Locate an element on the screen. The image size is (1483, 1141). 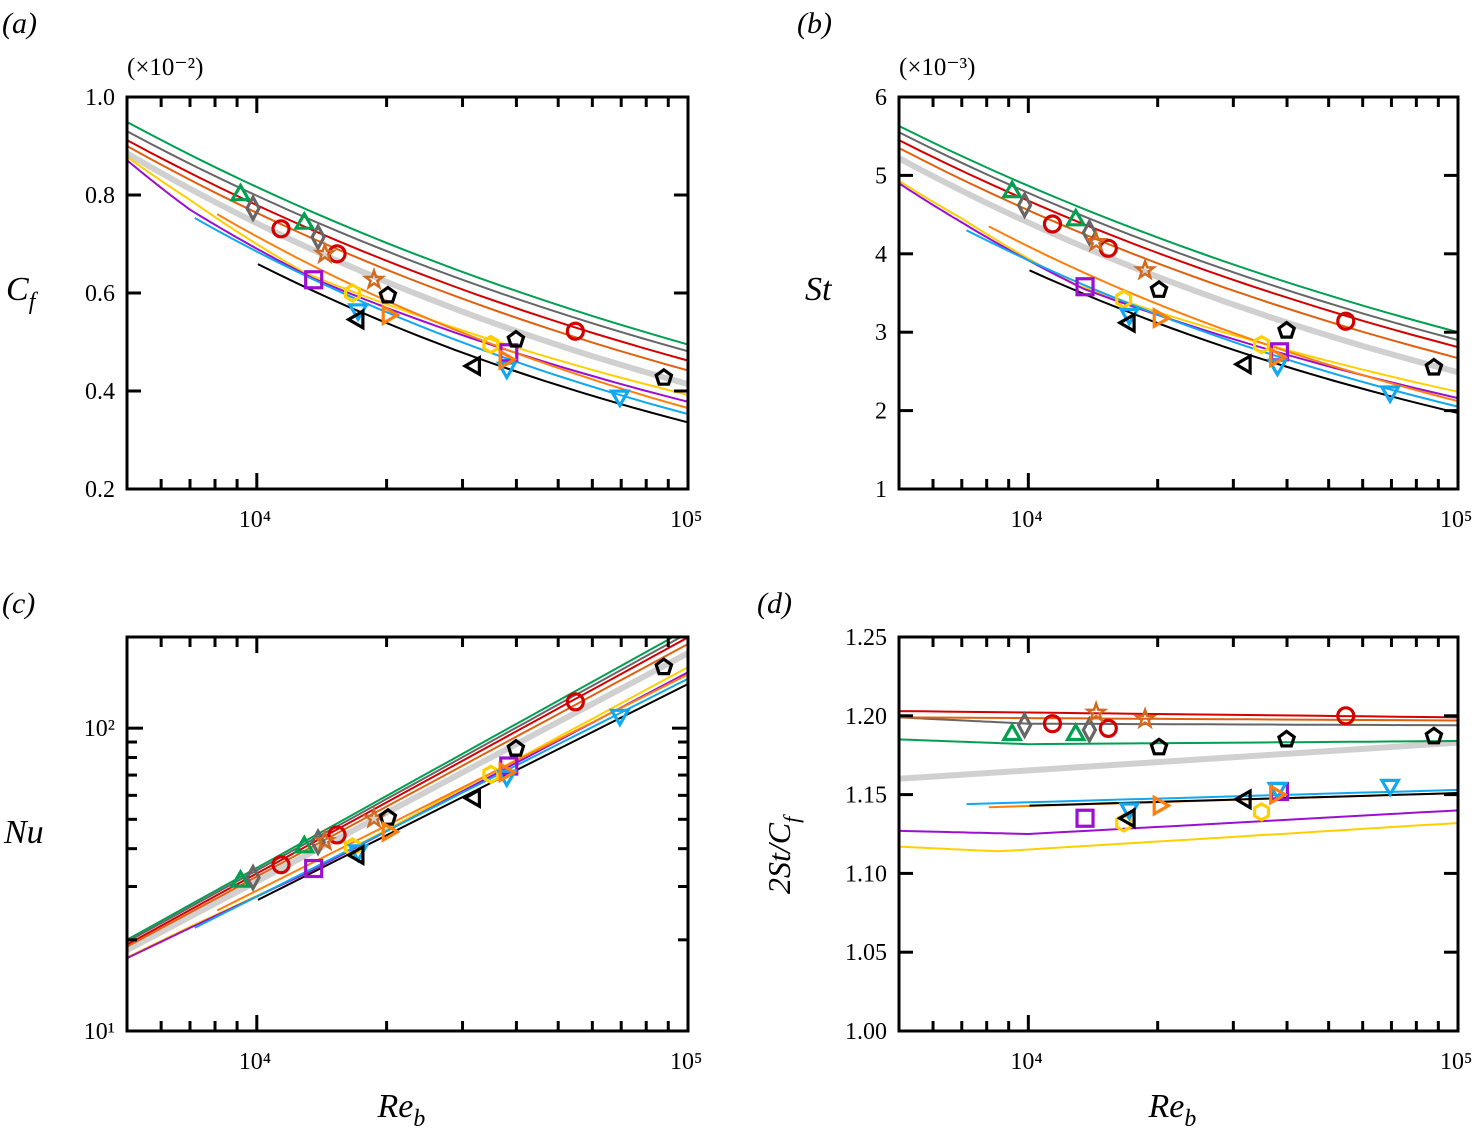
y-tick-label: 1.10 is located at coordinates (866, 874).